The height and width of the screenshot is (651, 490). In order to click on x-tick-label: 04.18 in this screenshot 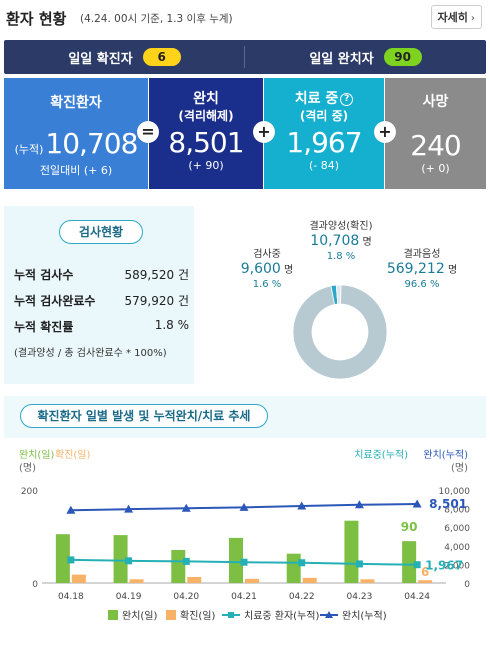, I will do `click(71, 597)`.